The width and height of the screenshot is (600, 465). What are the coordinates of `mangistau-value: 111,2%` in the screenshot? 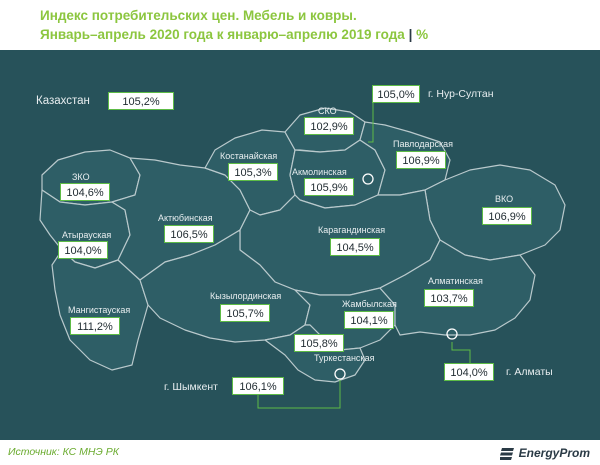 It's located at (95, 326).